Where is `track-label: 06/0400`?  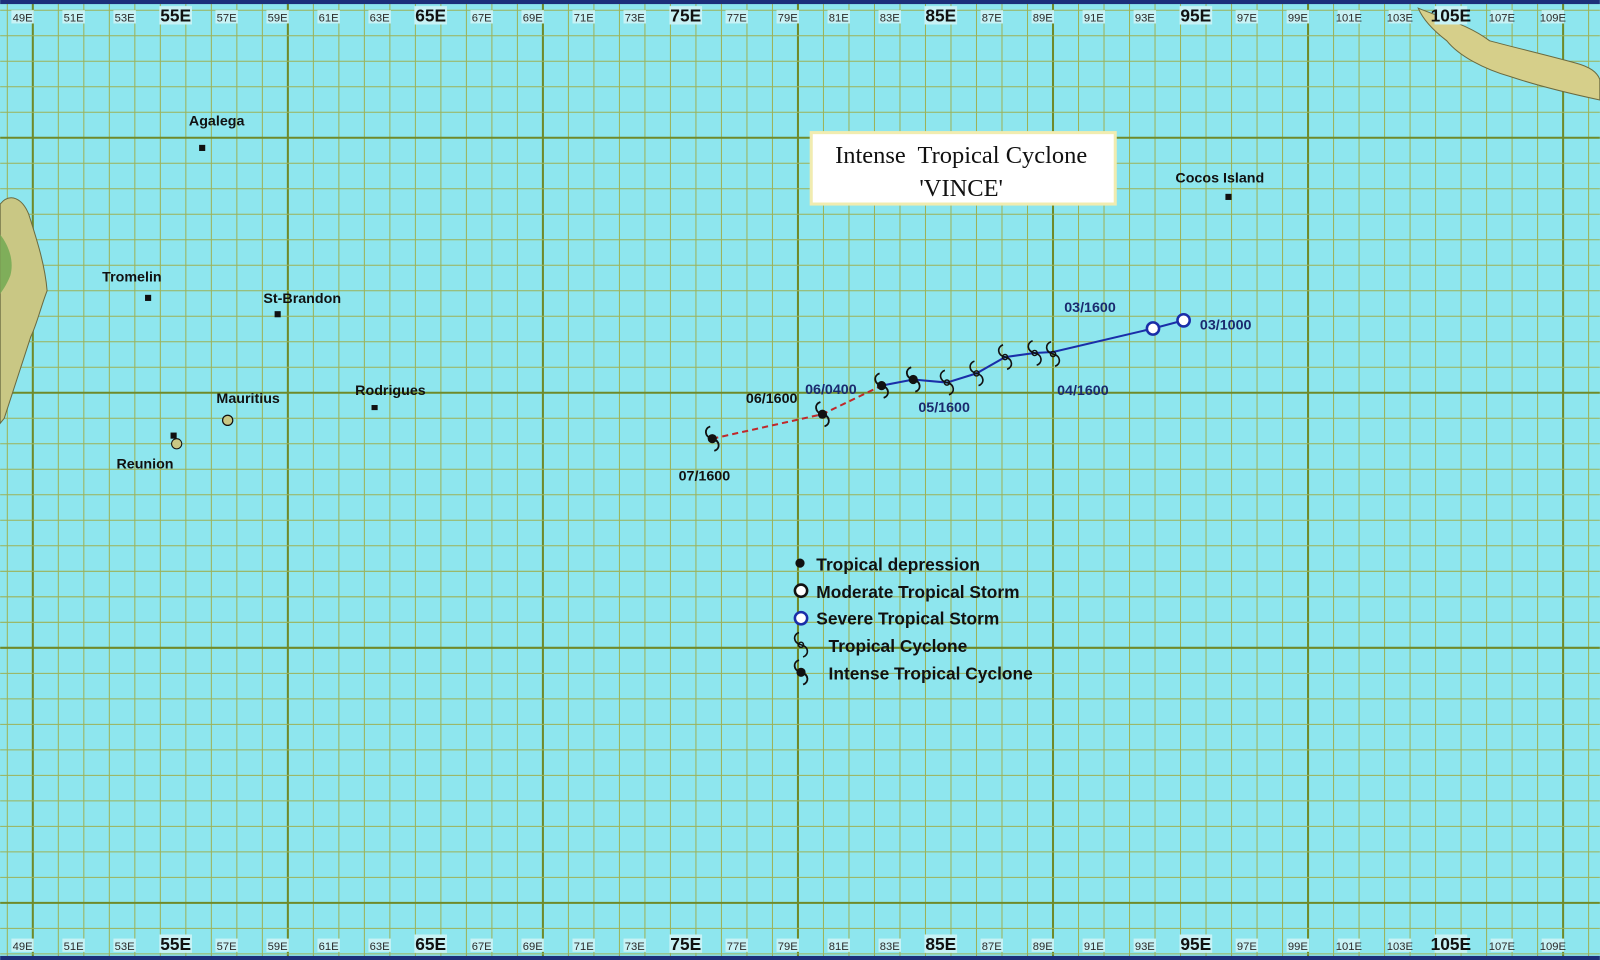
track-label: 06/0400 is located at coordinates (831, 390).